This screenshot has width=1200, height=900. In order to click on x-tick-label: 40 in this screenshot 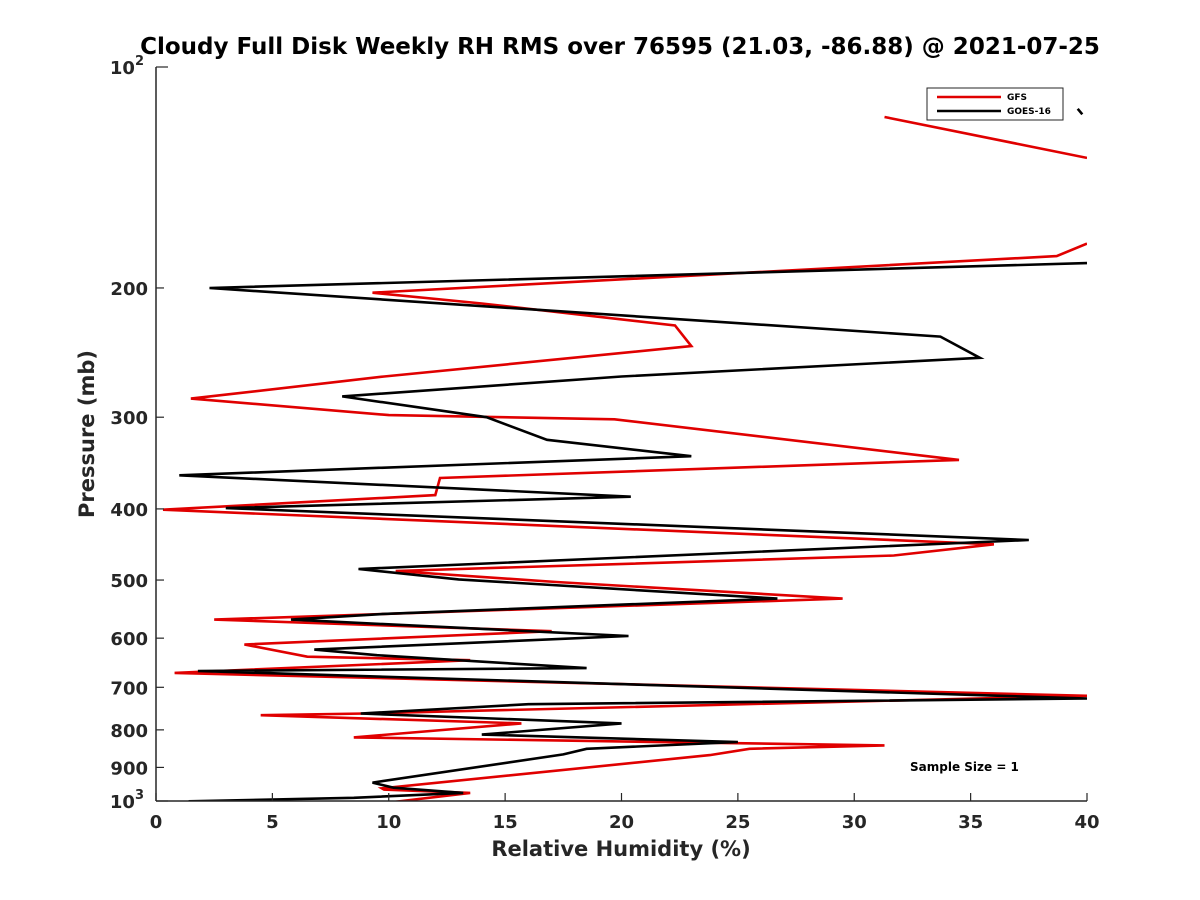, I will do `click(1086, 822)`.